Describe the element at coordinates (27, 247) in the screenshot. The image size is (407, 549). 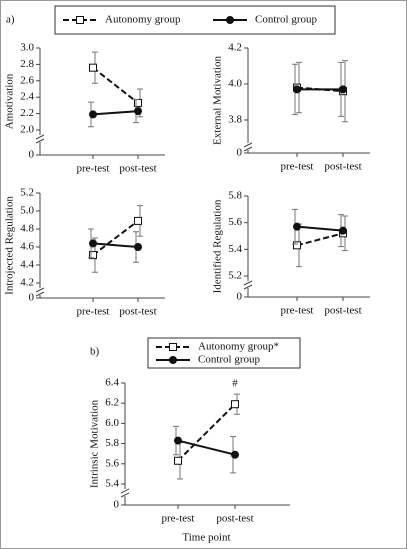
I see `y-tick-label: 4.6` at that location.